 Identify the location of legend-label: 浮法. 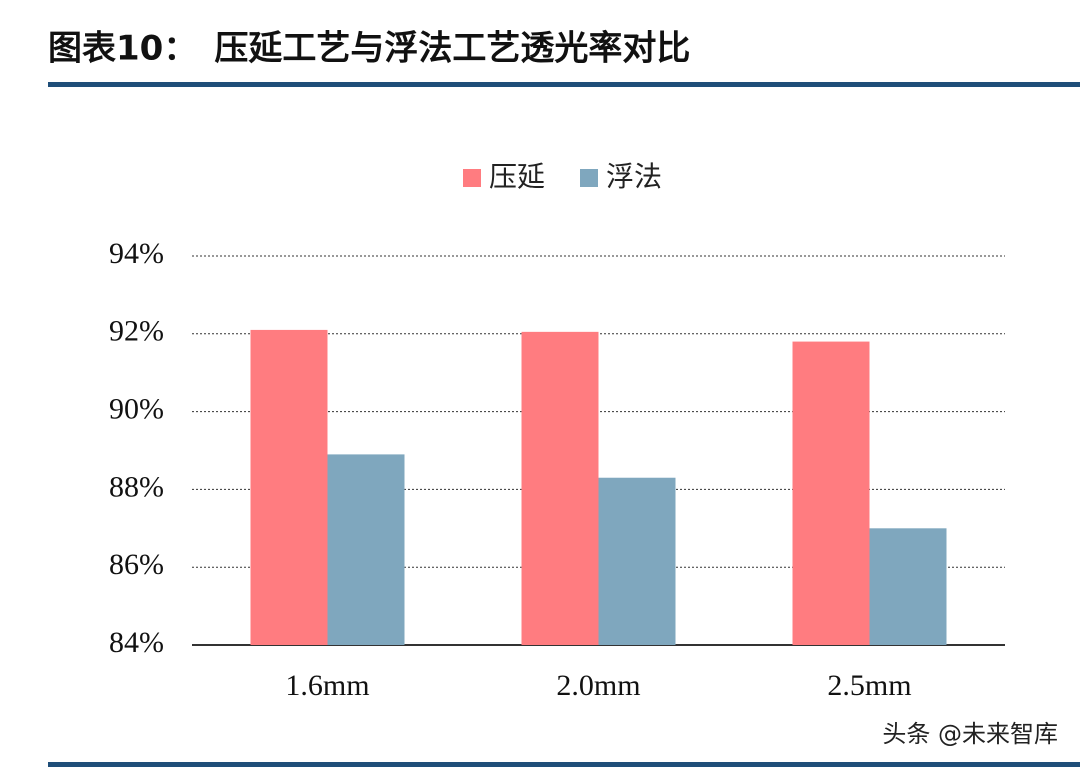
(634, 176).